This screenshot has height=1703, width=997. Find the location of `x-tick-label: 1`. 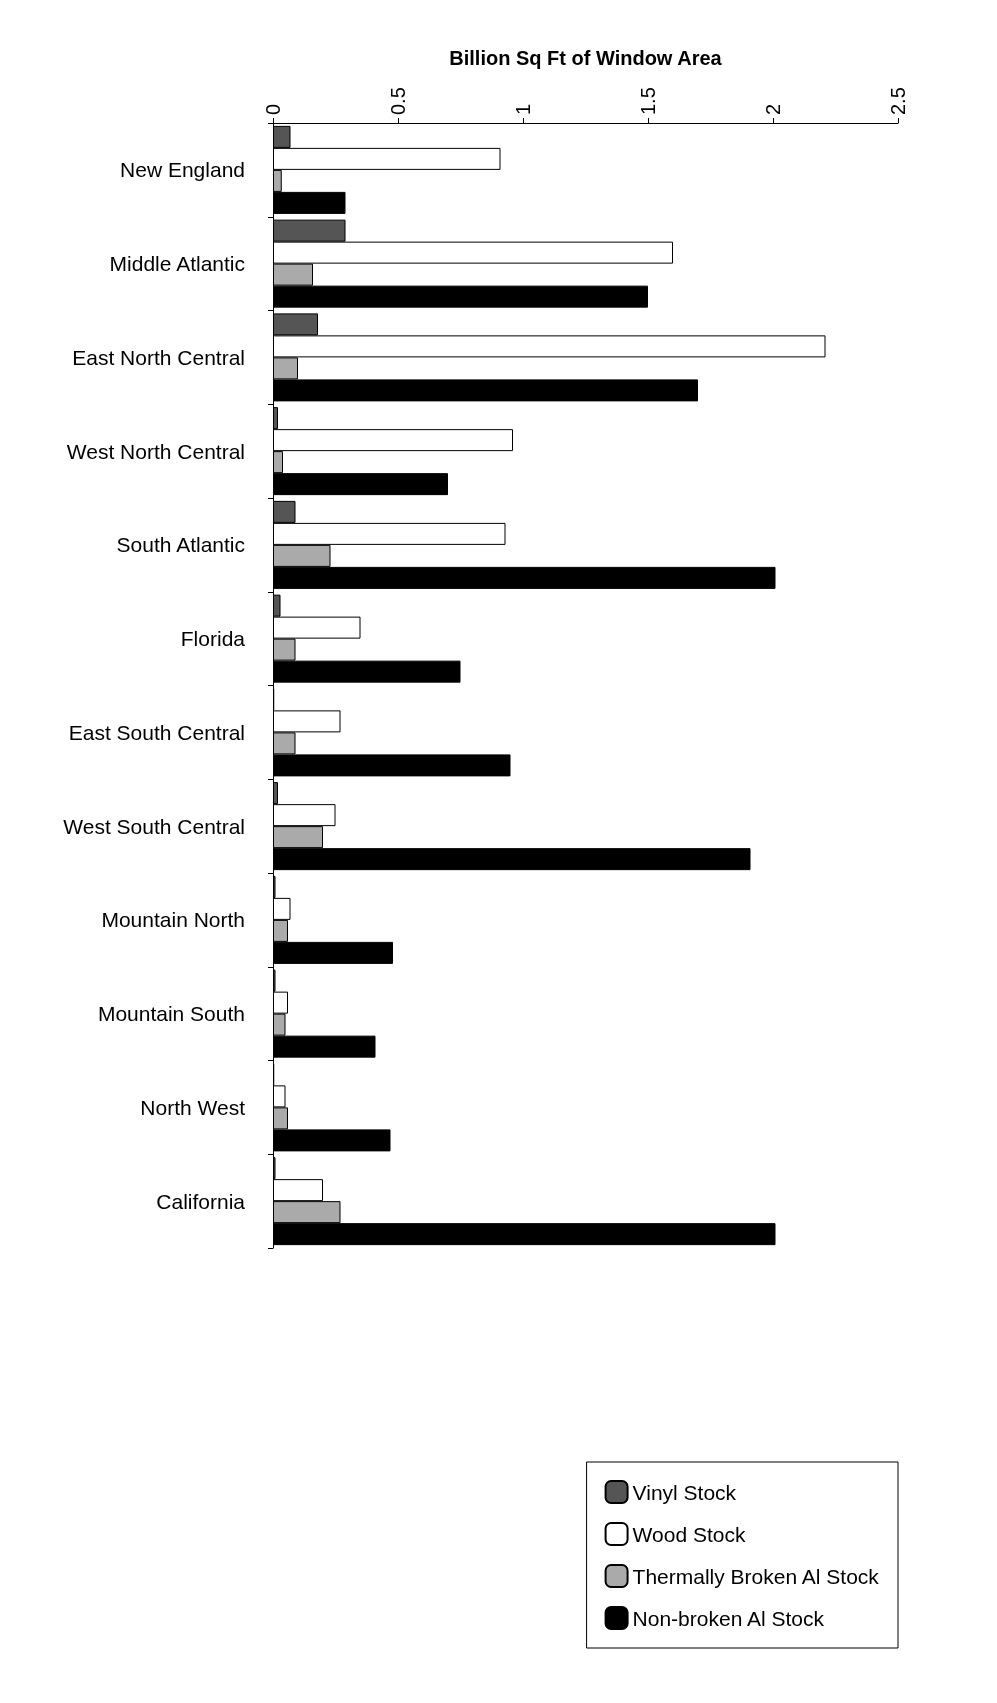

x-tick-label: 1 is located at coordinates (523, 109).